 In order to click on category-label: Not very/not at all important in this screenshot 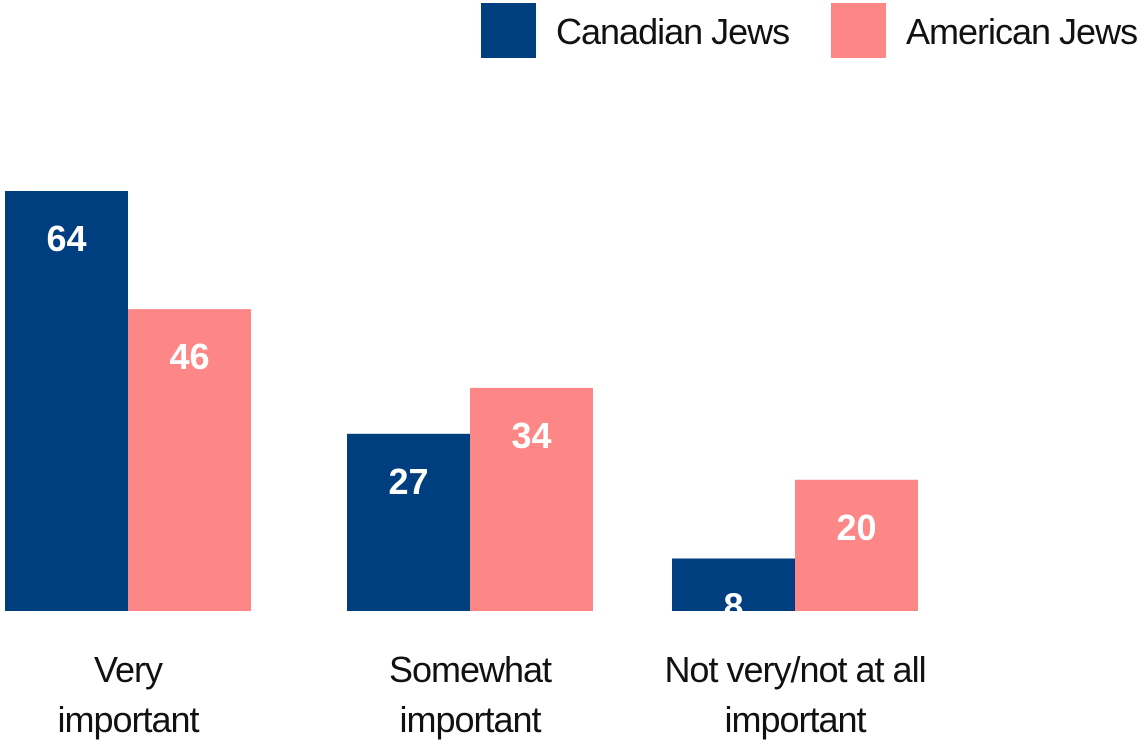, I will do `click(795, 694)`.